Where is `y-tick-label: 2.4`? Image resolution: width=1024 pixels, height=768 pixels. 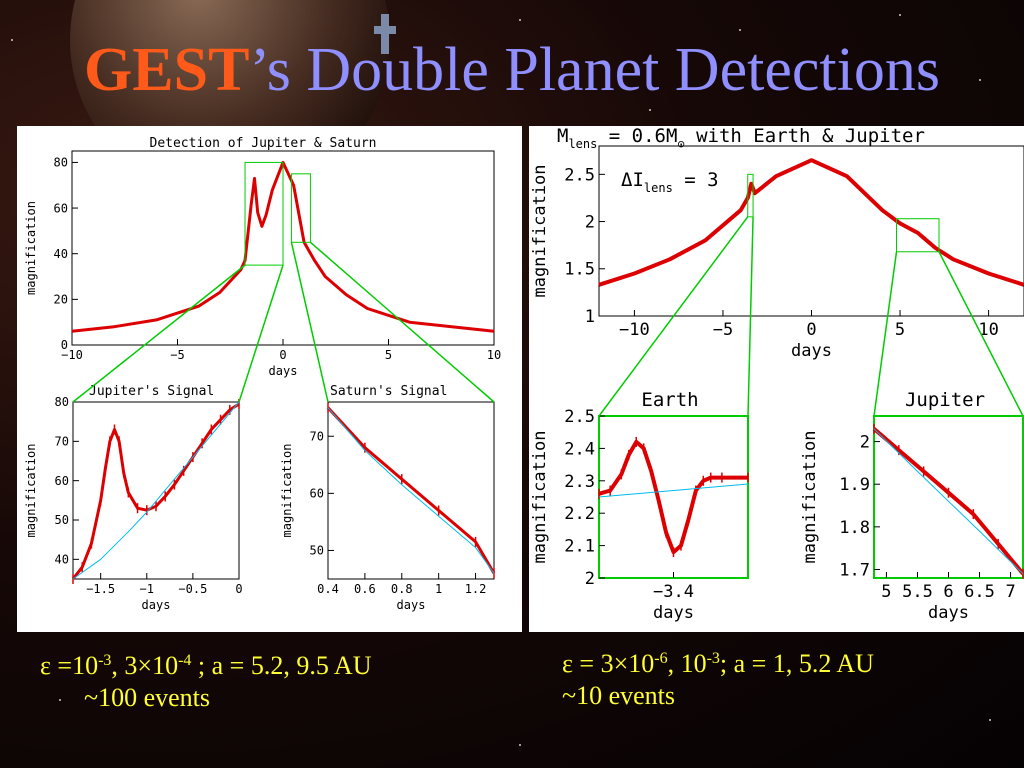
y-tick-label: 2.4 is located at coordinates (579, 449).